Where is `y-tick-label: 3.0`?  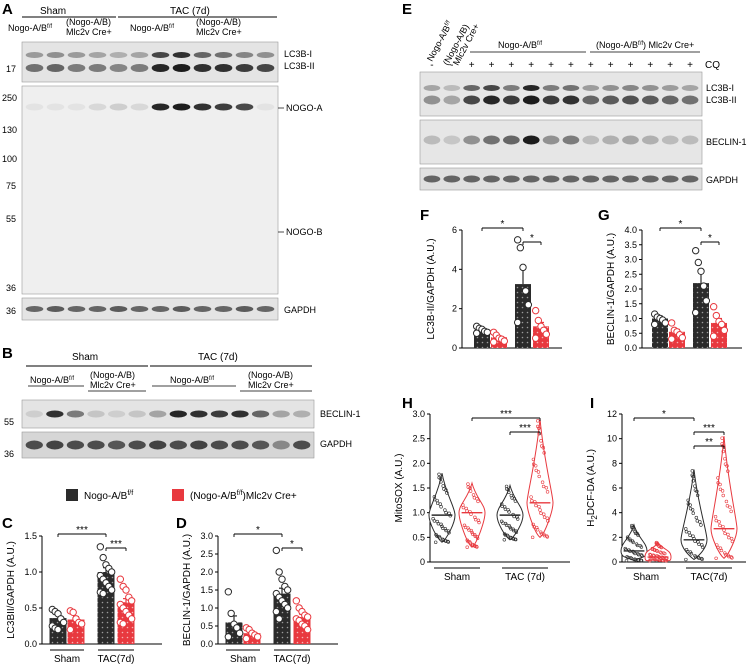 y-tick-label: 3.0 is located at coordinates (418, 414).